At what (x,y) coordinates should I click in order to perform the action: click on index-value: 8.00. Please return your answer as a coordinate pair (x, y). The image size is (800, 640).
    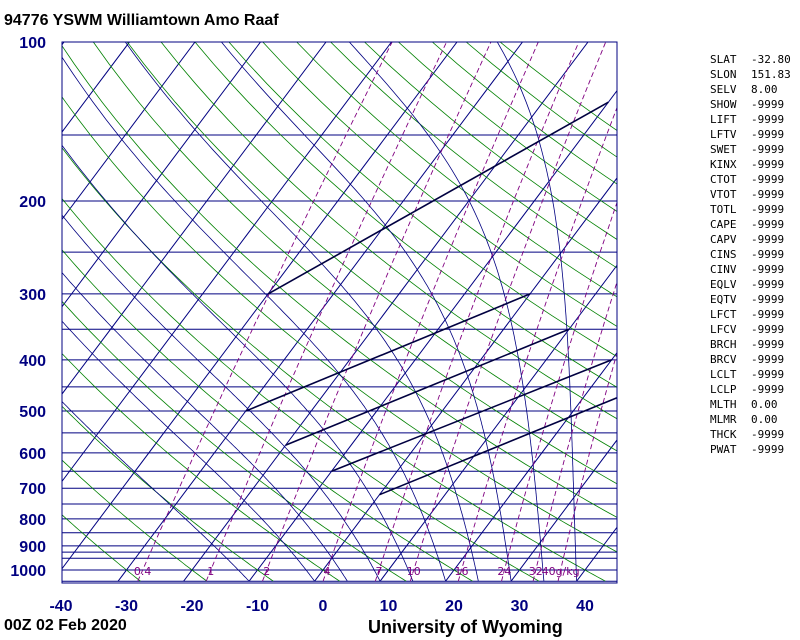
    Looking at the image, I should click on (764, 89).